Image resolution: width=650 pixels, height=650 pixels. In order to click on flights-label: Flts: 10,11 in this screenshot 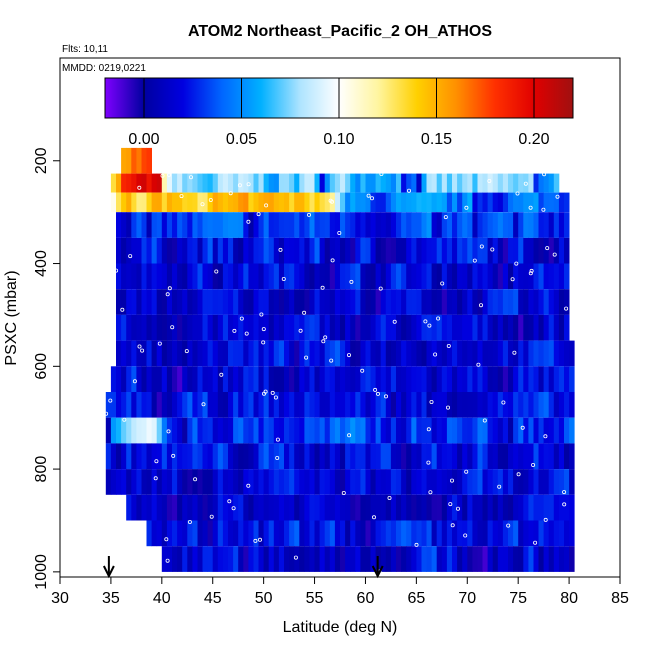, I will do `click(85, 49)`.